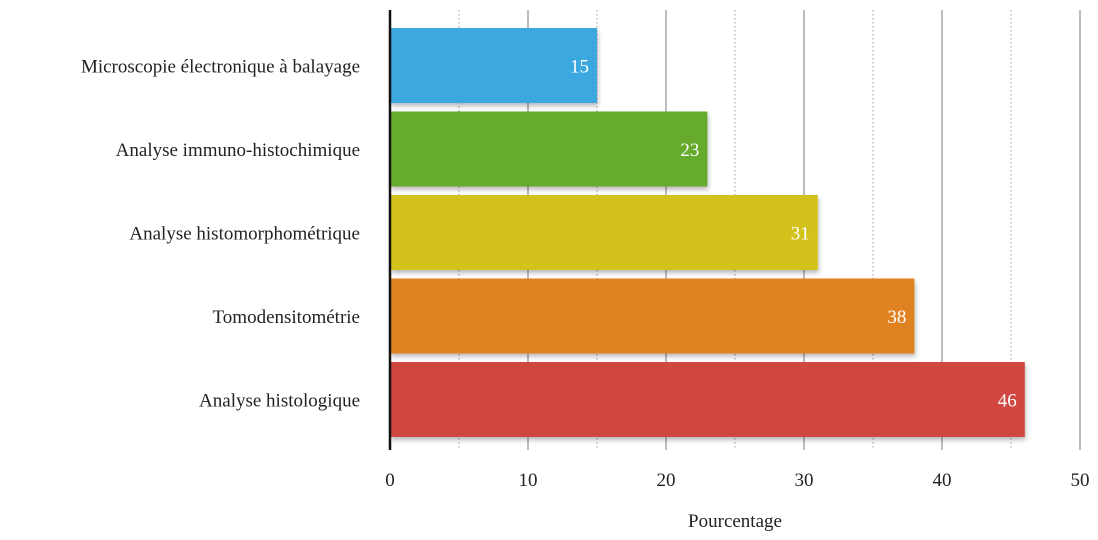 This screenshot has width=1098, height=540. I want to click on x-axis-title: Pourcentage, so click(735, 521).